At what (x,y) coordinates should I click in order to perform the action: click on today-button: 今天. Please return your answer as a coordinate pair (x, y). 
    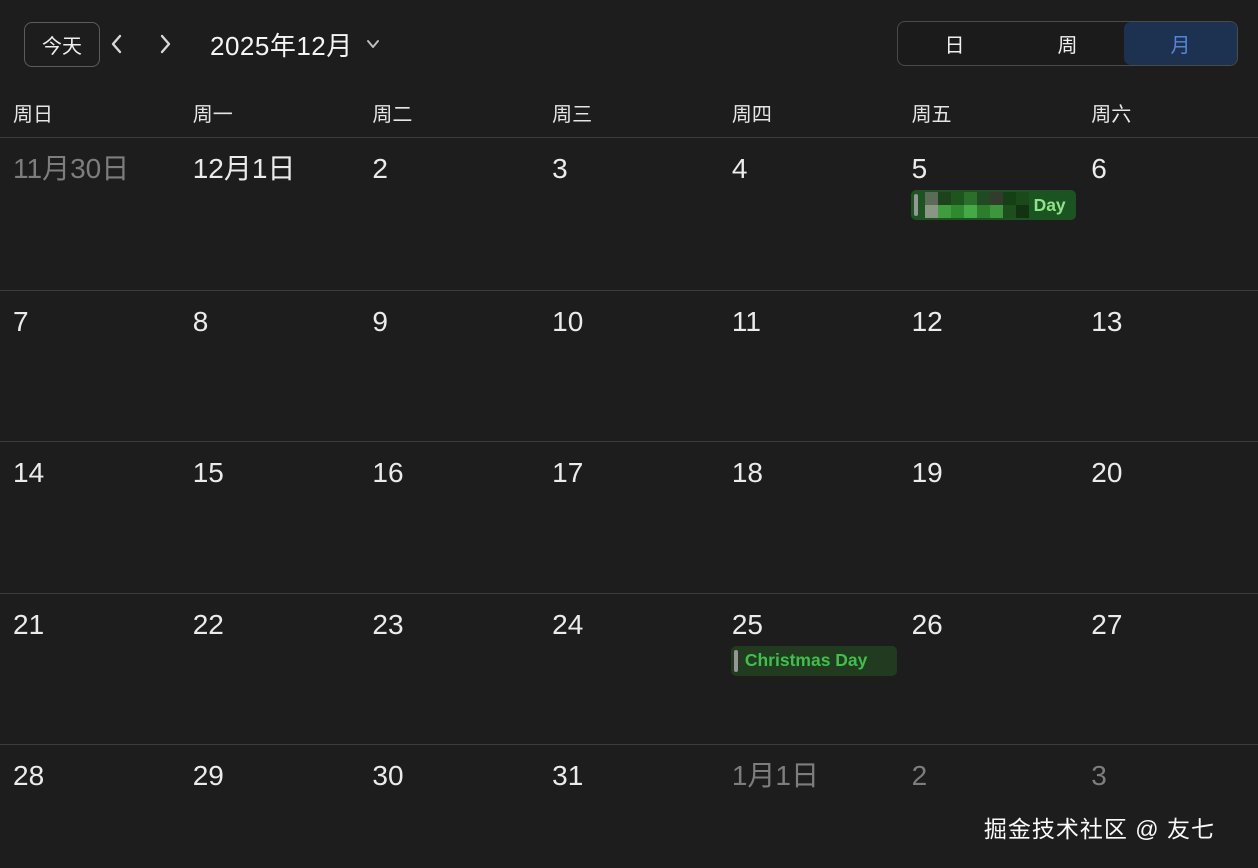
    Looking at the image, I should click on (62, 44).